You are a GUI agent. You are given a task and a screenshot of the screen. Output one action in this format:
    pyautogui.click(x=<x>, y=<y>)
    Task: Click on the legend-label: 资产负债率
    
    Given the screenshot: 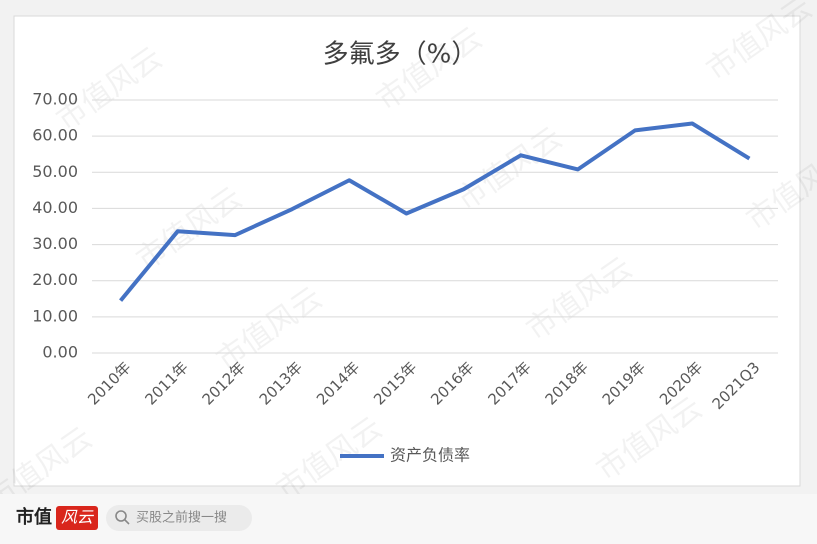 What is the action you would take?
    pyautogui.click(x=430, y=455)
    